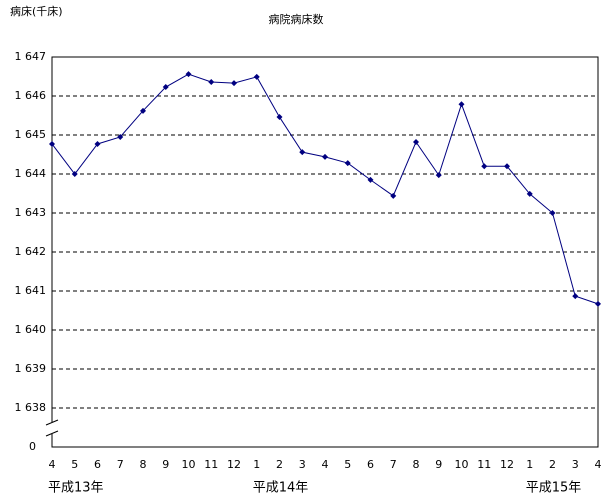 The height and width of the screenshot is (499, 608). I want to click on y-tick-label: 1 644, so click(31, 173).